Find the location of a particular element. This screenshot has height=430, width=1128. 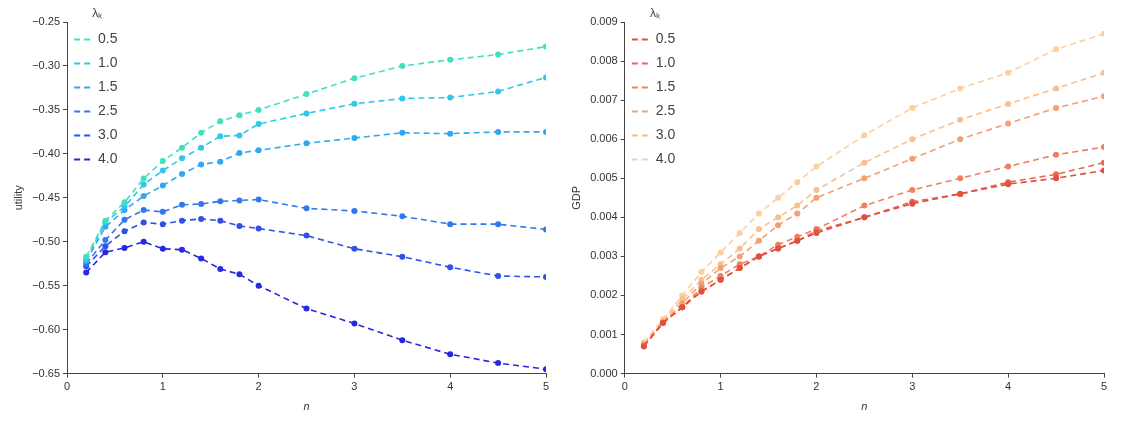

y-tick-label: 0.005 is located at coordinates (604, 177).